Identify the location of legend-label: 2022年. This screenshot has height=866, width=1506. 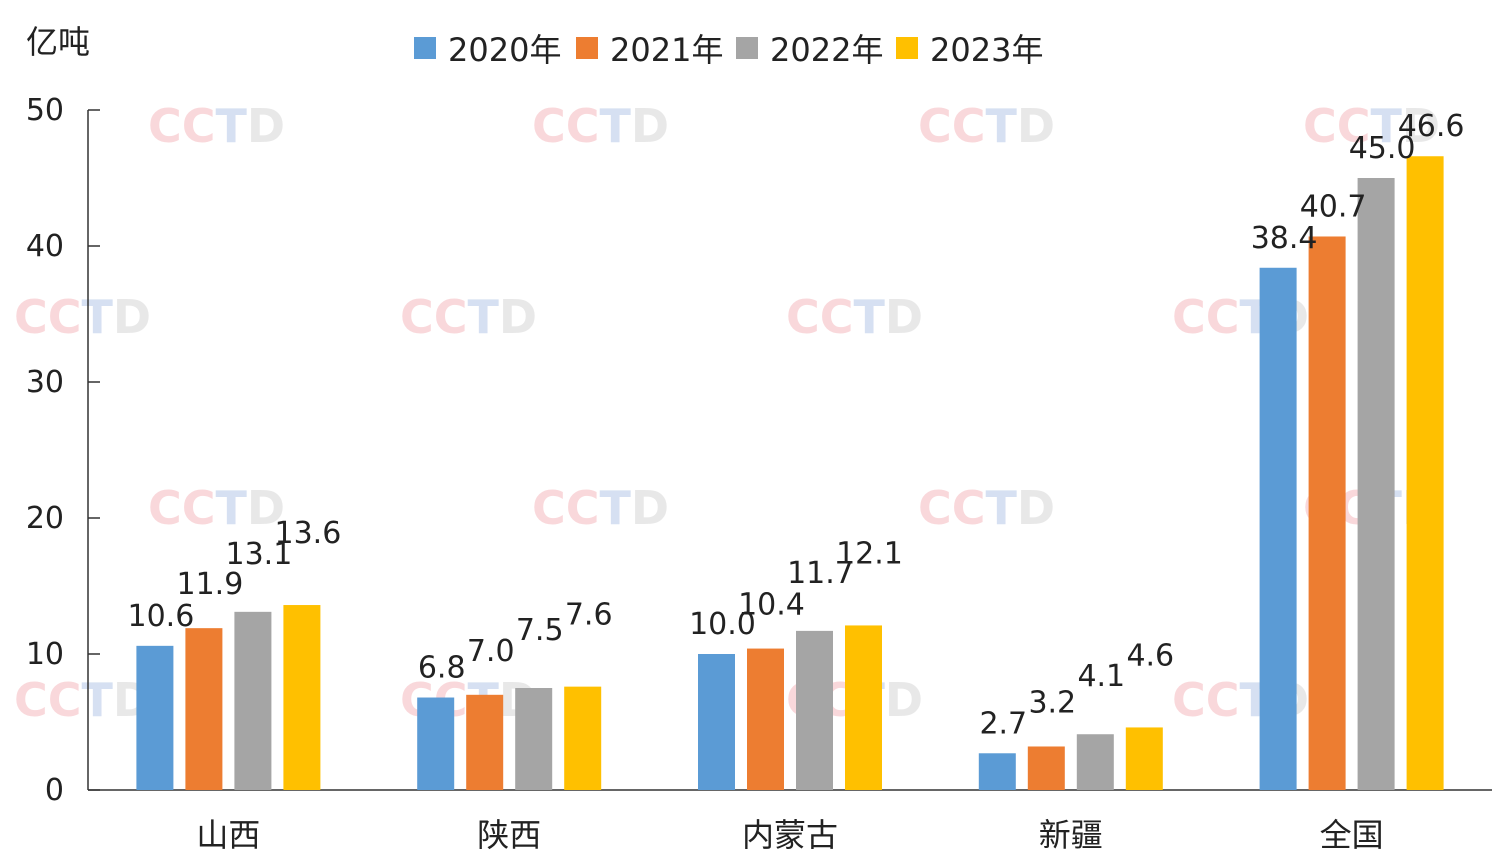
(826, 50).